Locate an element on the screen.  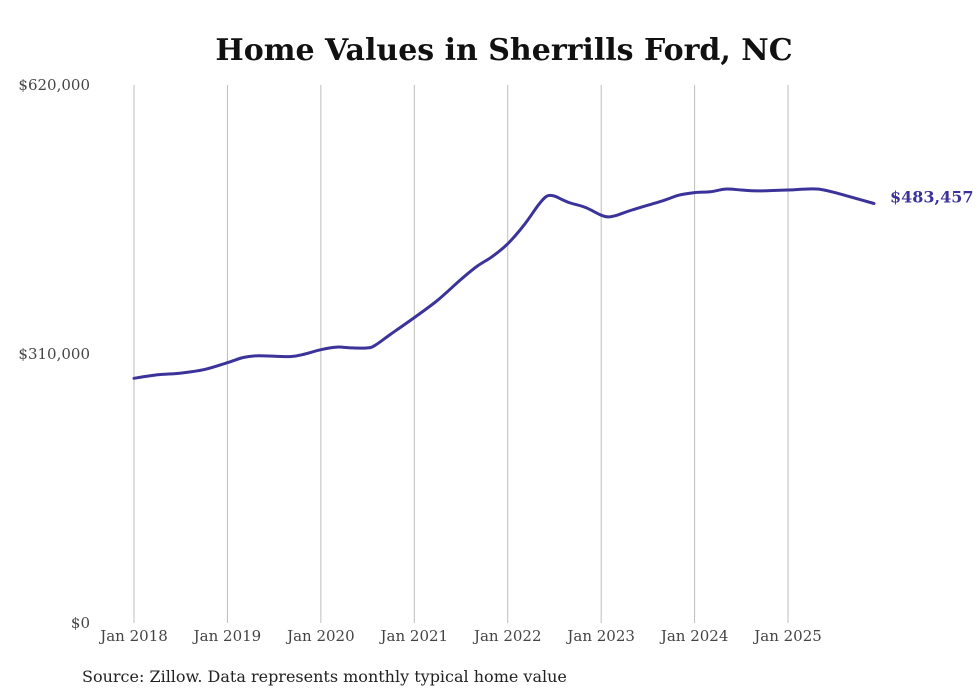
y-axis-ticks: $0 $310,000 $620,000 is located at coordinates (54, 354).